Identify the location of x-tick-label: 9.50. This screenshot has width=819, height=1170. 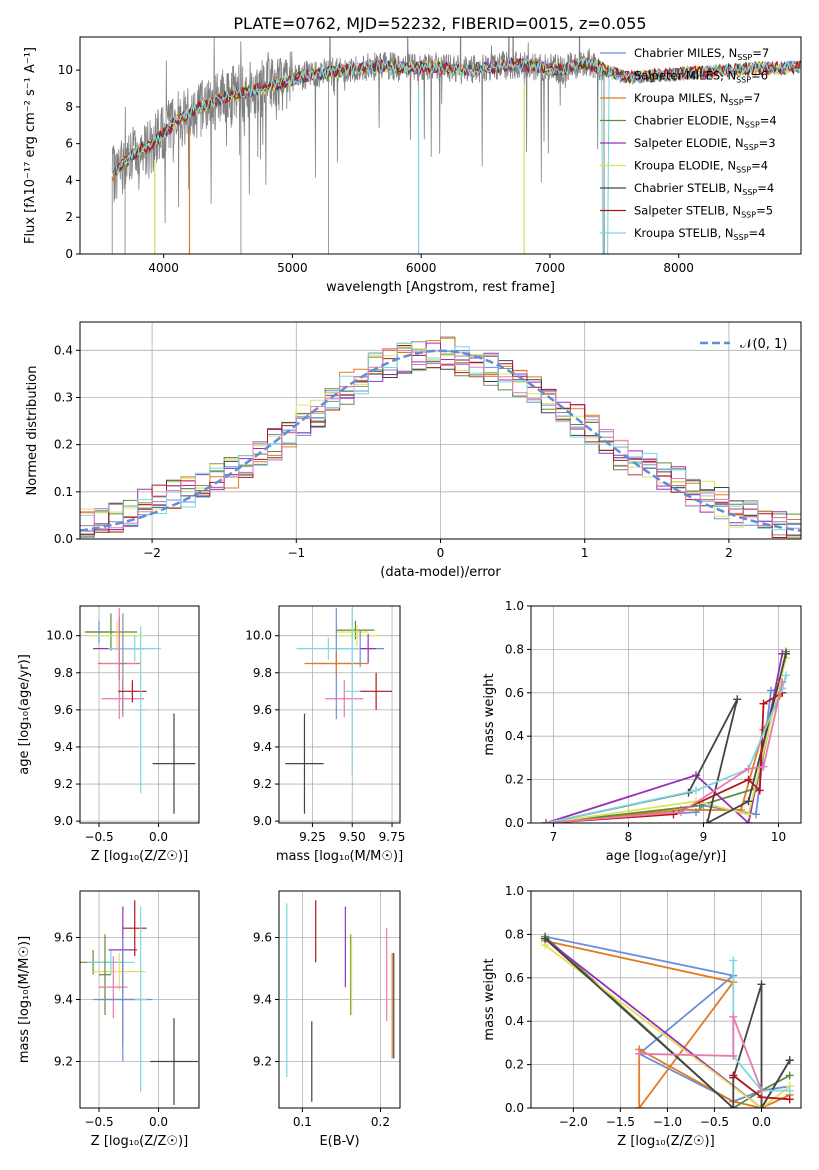
(352, 837).